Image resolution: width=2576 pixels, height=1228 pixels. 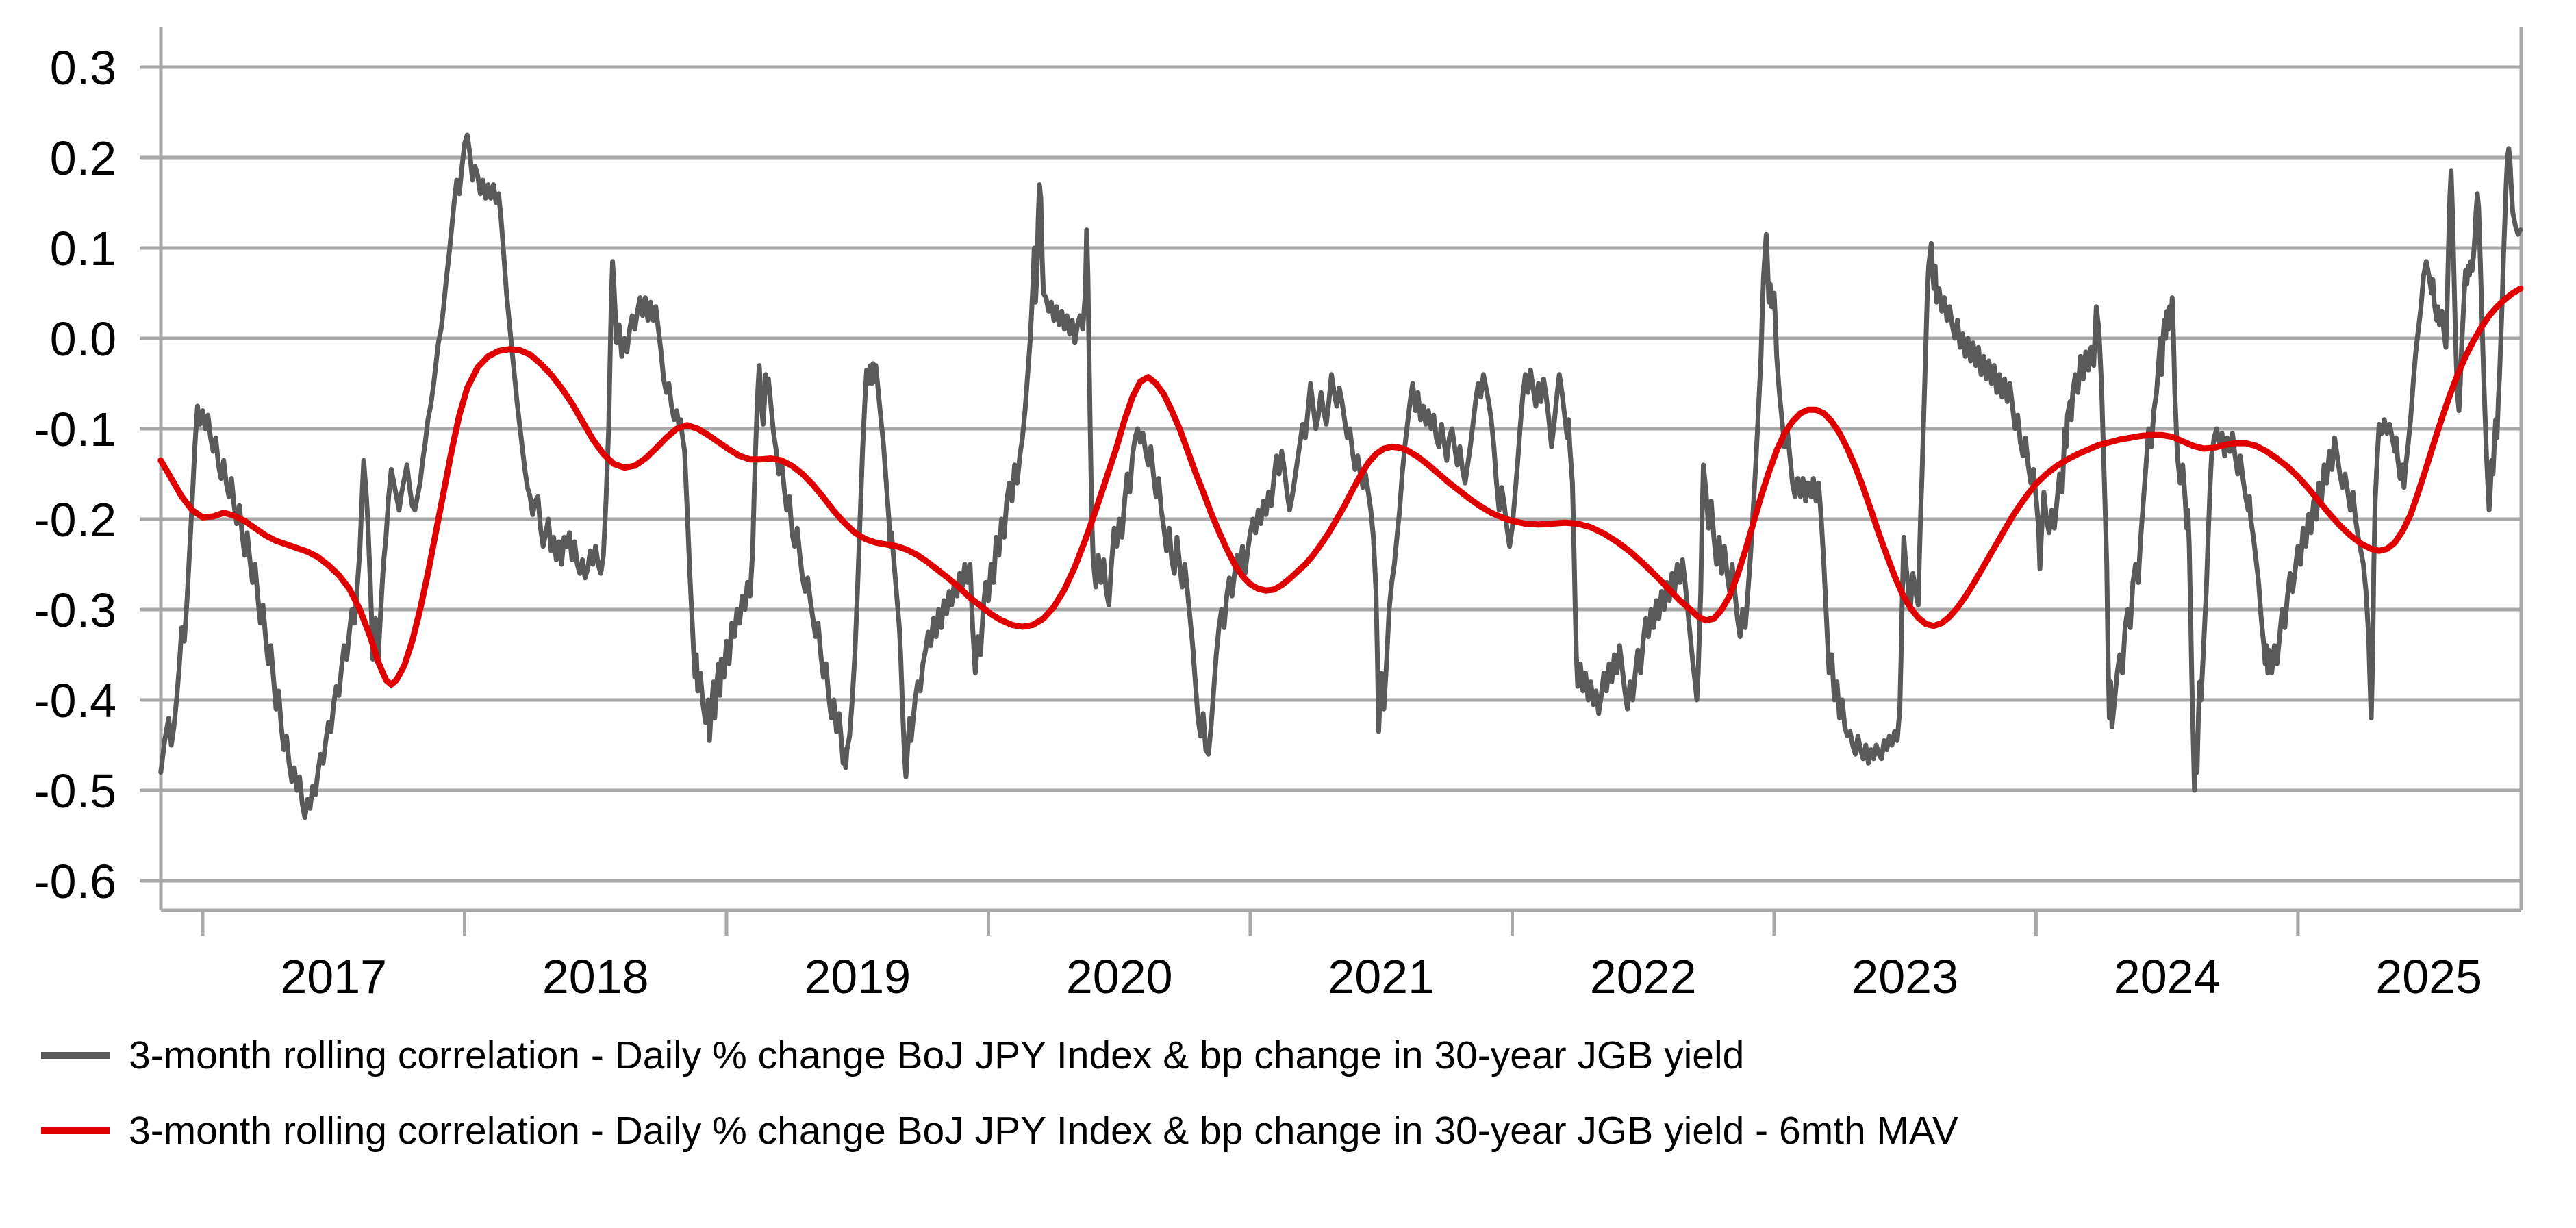 I want to click on x-tick-label: 2017, so click(x=333, y=977).